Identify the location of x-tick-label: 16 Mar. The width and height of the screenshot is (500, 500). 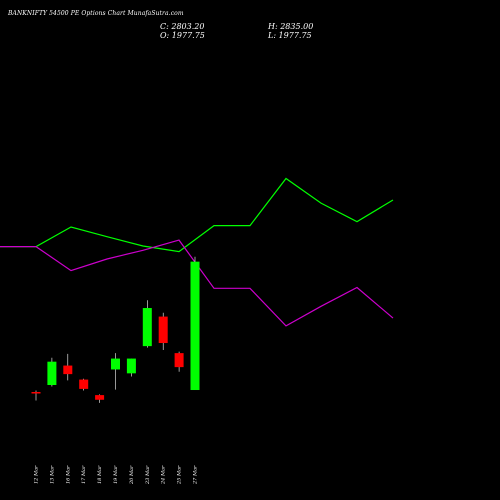
(68, 474).